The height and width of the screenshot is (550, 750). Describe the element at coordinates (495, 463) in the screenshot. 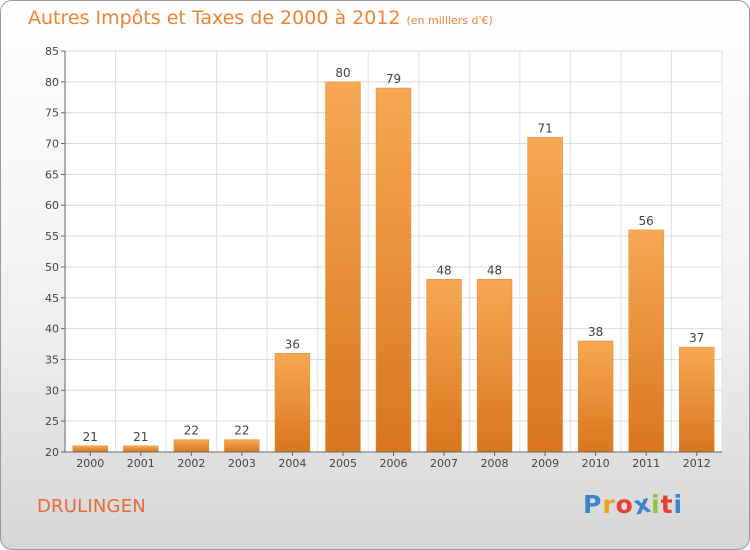

I see `x-tick-label: 2008` at that location.